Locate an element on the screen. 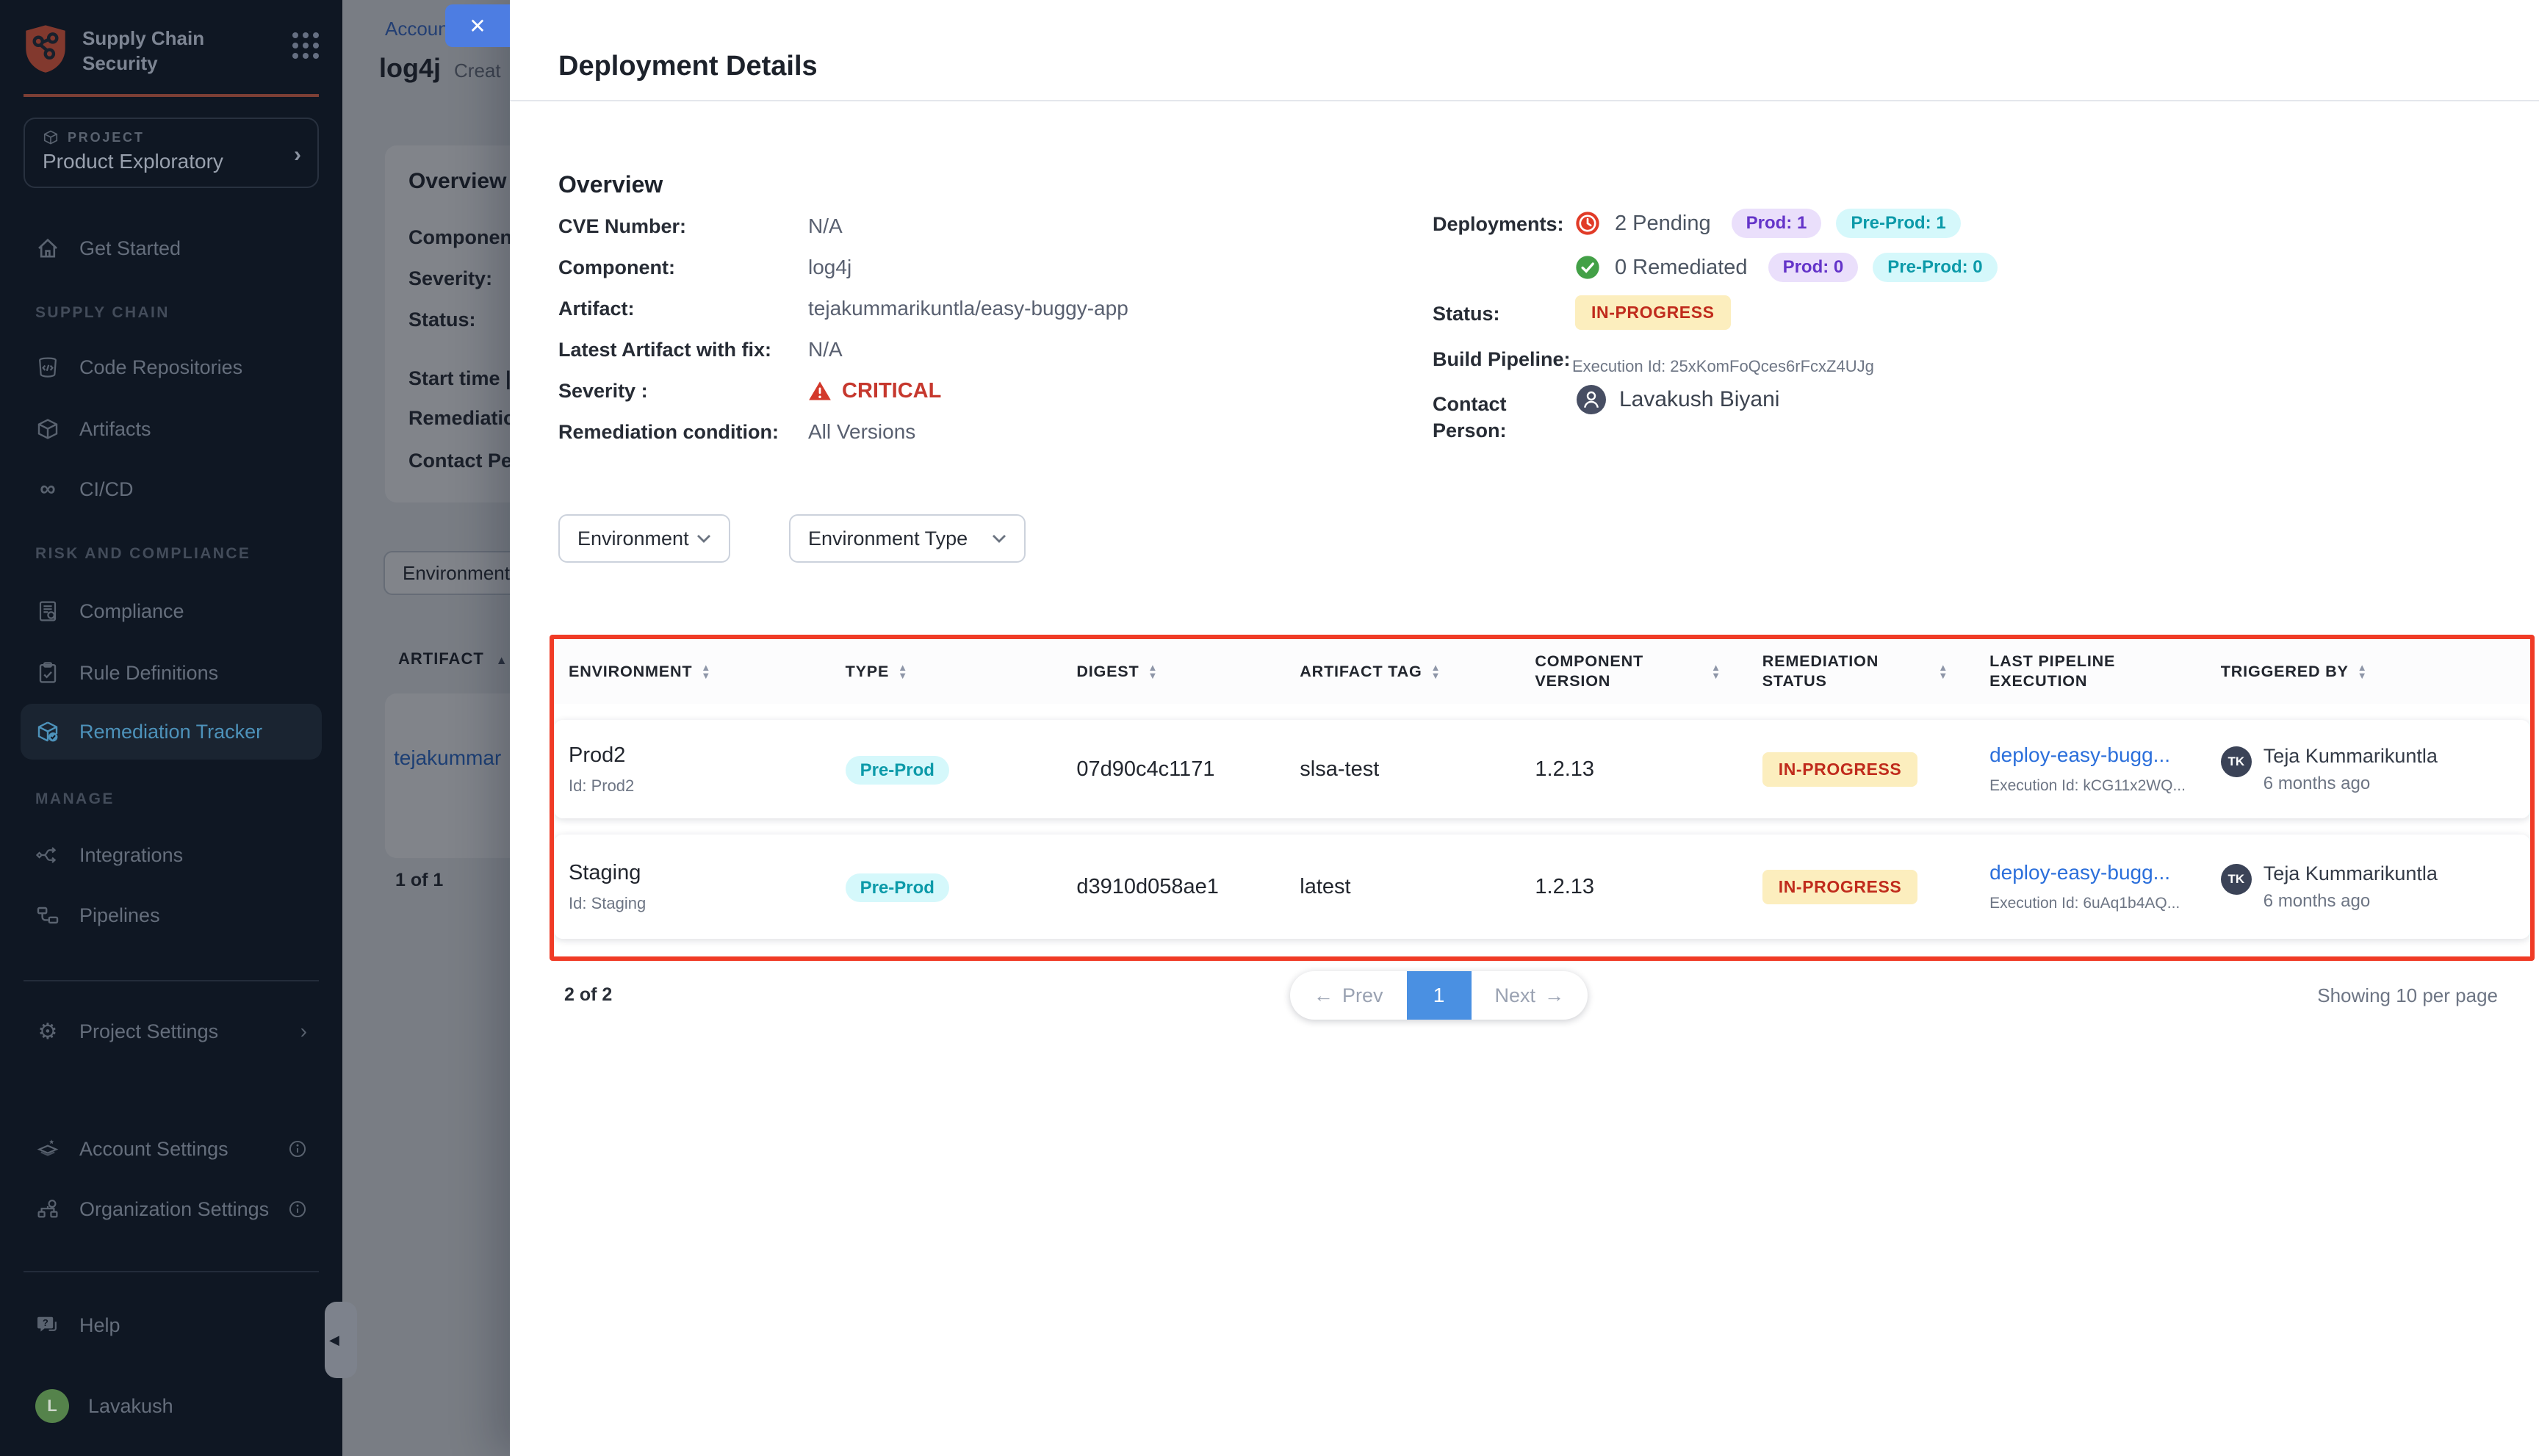 The image size is (2539, 1456). remediated-deployments-row: 0 Remediated Prod: 0 Pre-Prod: 0 is located at coordinates (1786, 267).